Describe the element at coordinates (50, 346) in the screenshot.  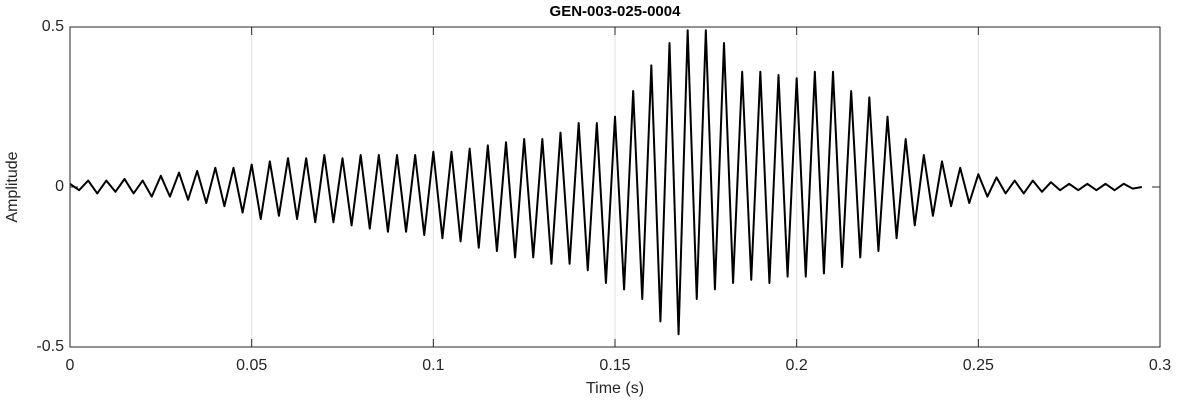
I see `y-tick-label: -0.5` at that location.